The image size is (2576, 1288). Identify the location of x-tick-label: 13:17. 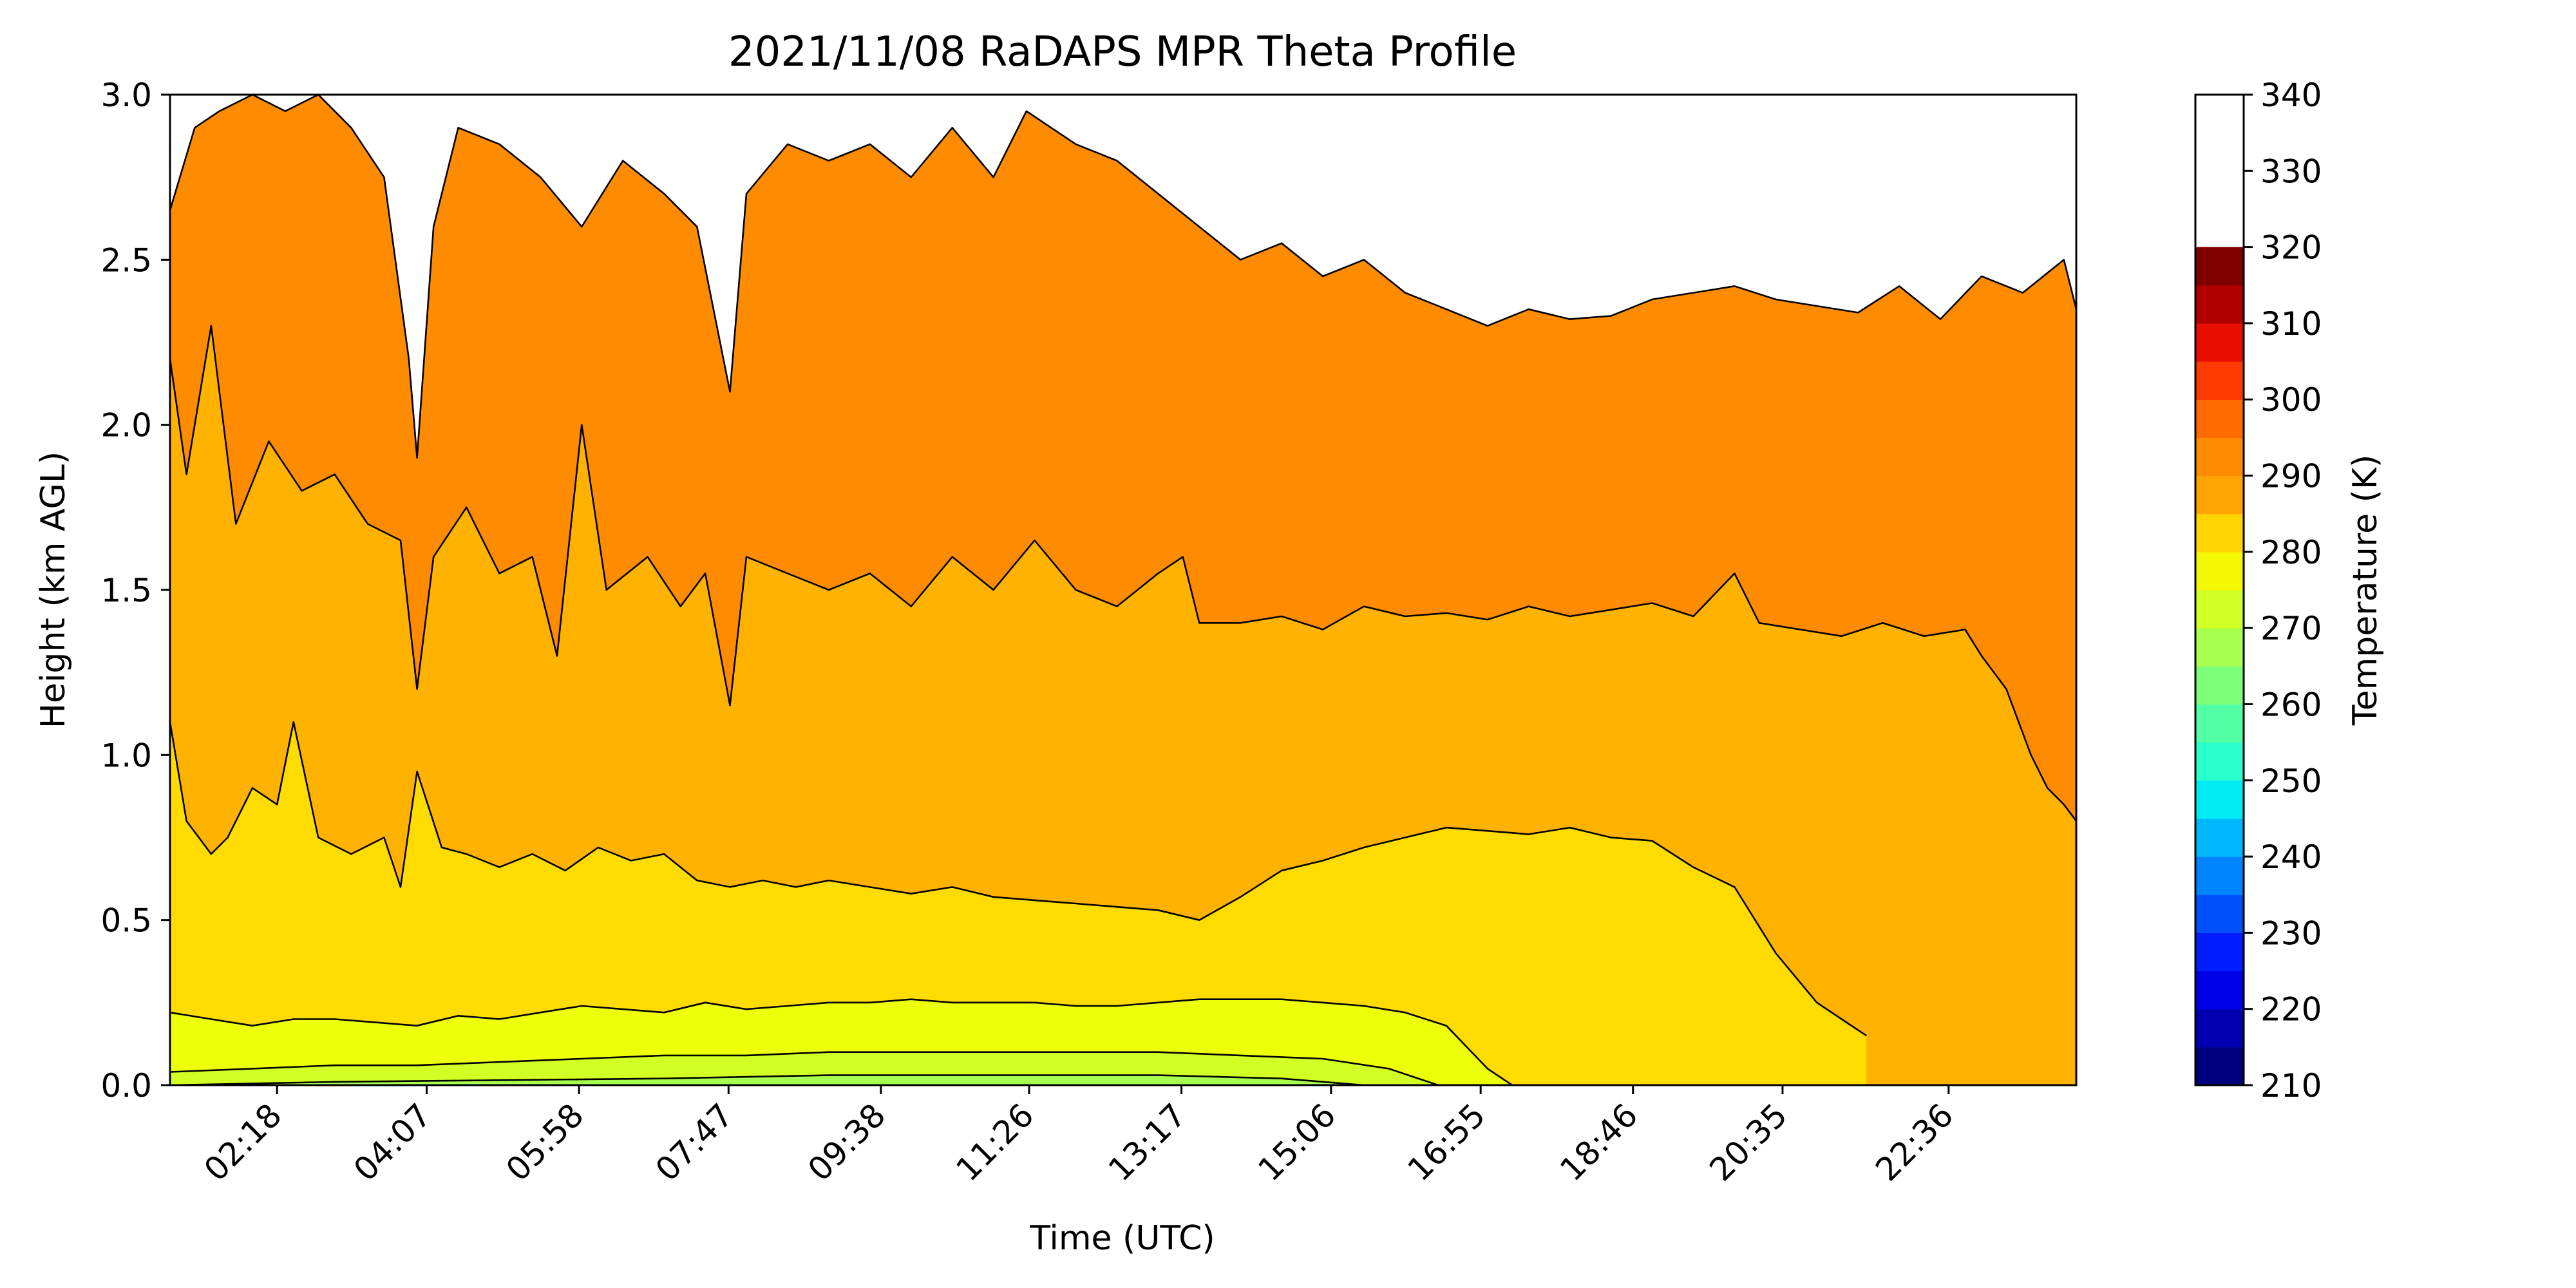
(1147, 1142).